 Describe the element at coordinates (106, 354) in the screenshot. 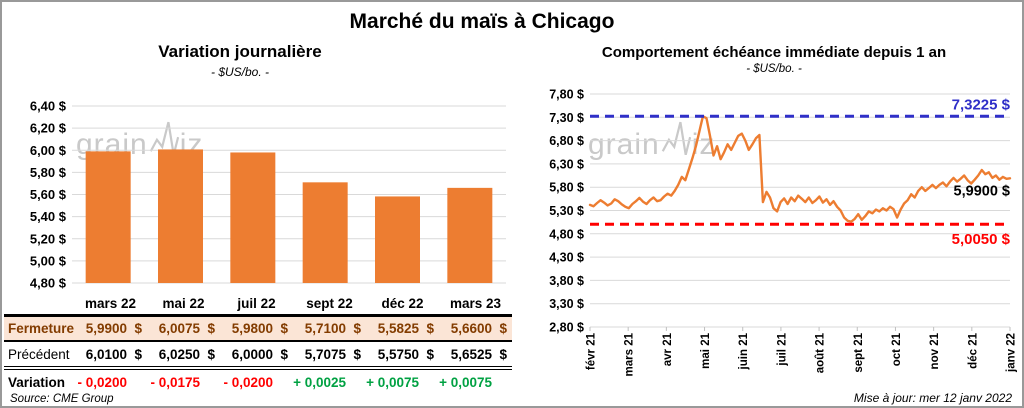

I see `cell-value: 6,0100` at that location.